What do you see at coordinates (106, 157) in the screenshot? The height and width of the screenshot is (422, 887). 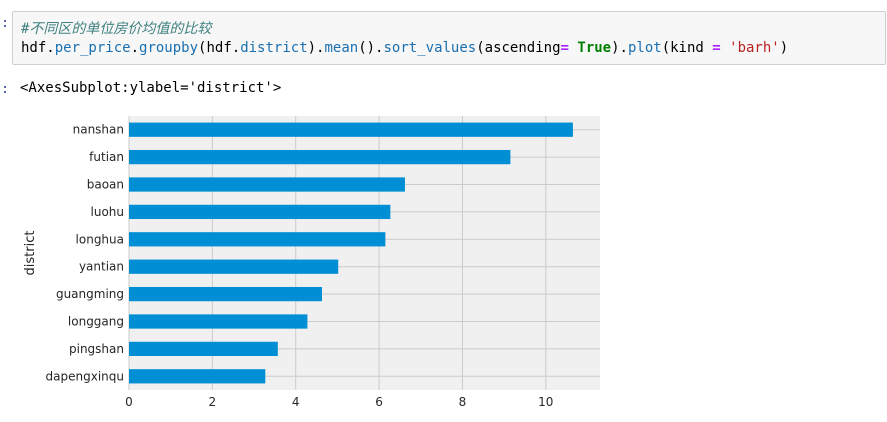 I see `y-tick-label: futian` at bounding box center [106, 157].